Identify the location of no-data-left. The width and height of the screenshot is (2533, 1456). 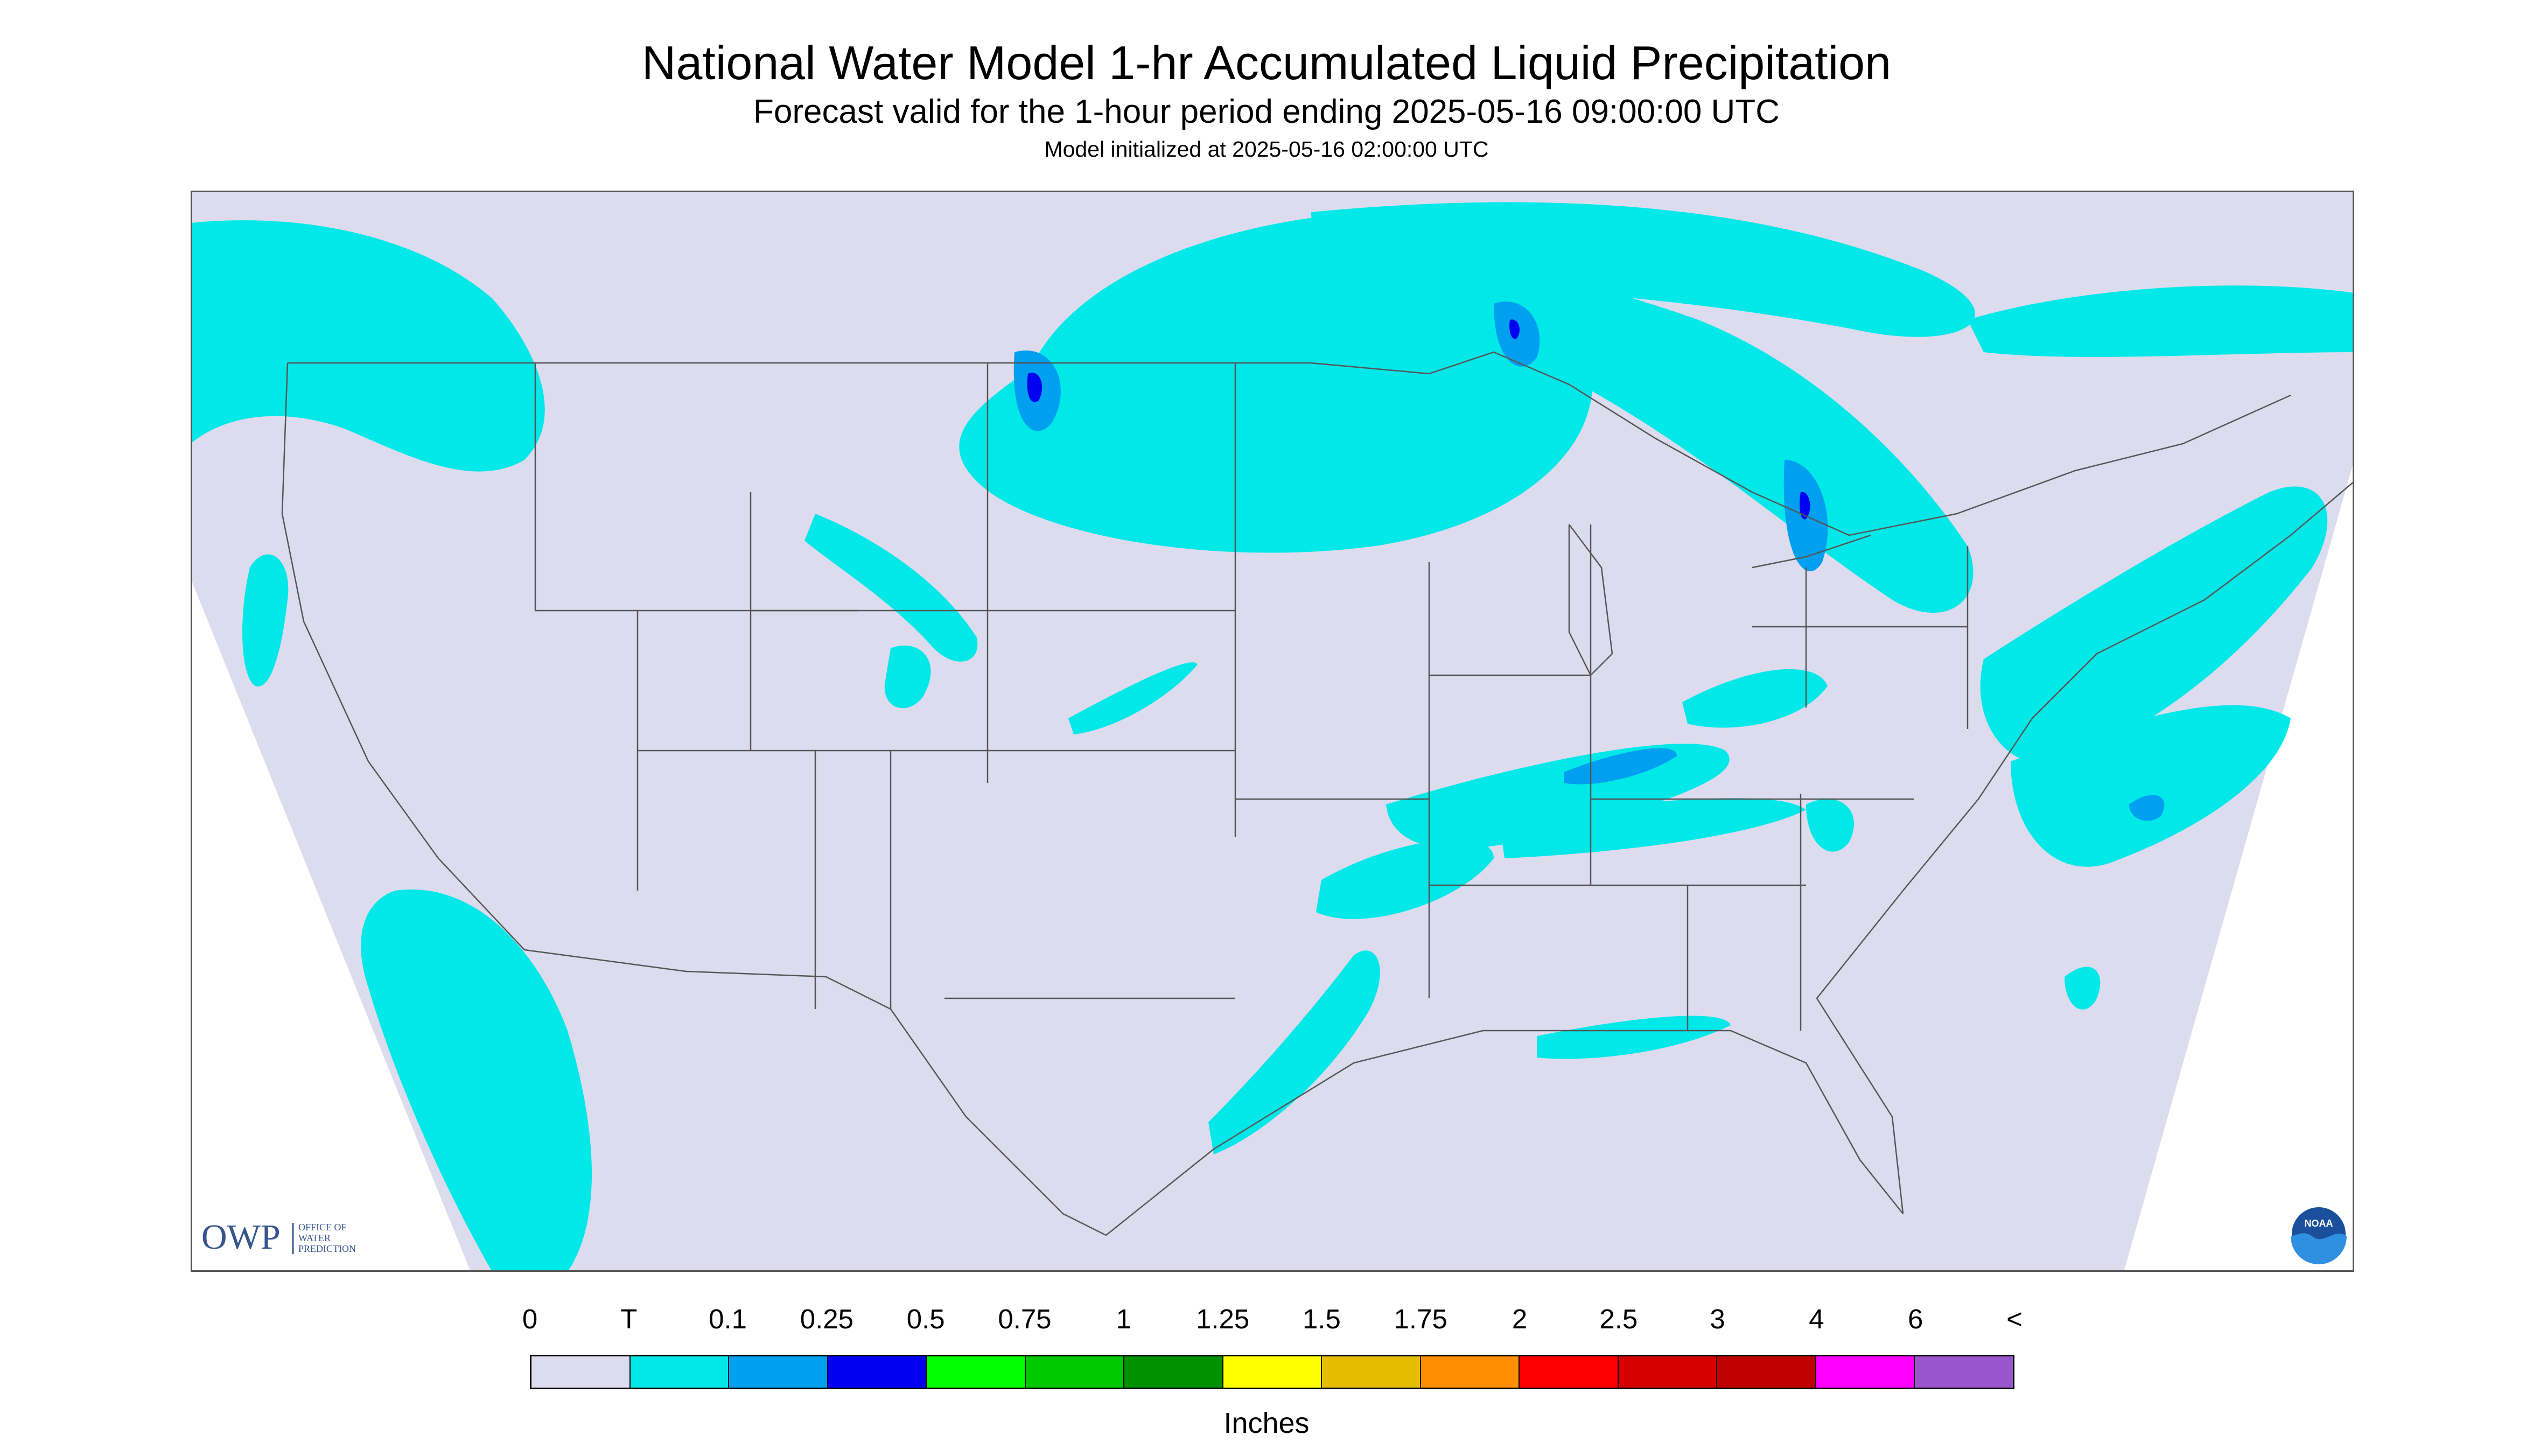
(331, 925).